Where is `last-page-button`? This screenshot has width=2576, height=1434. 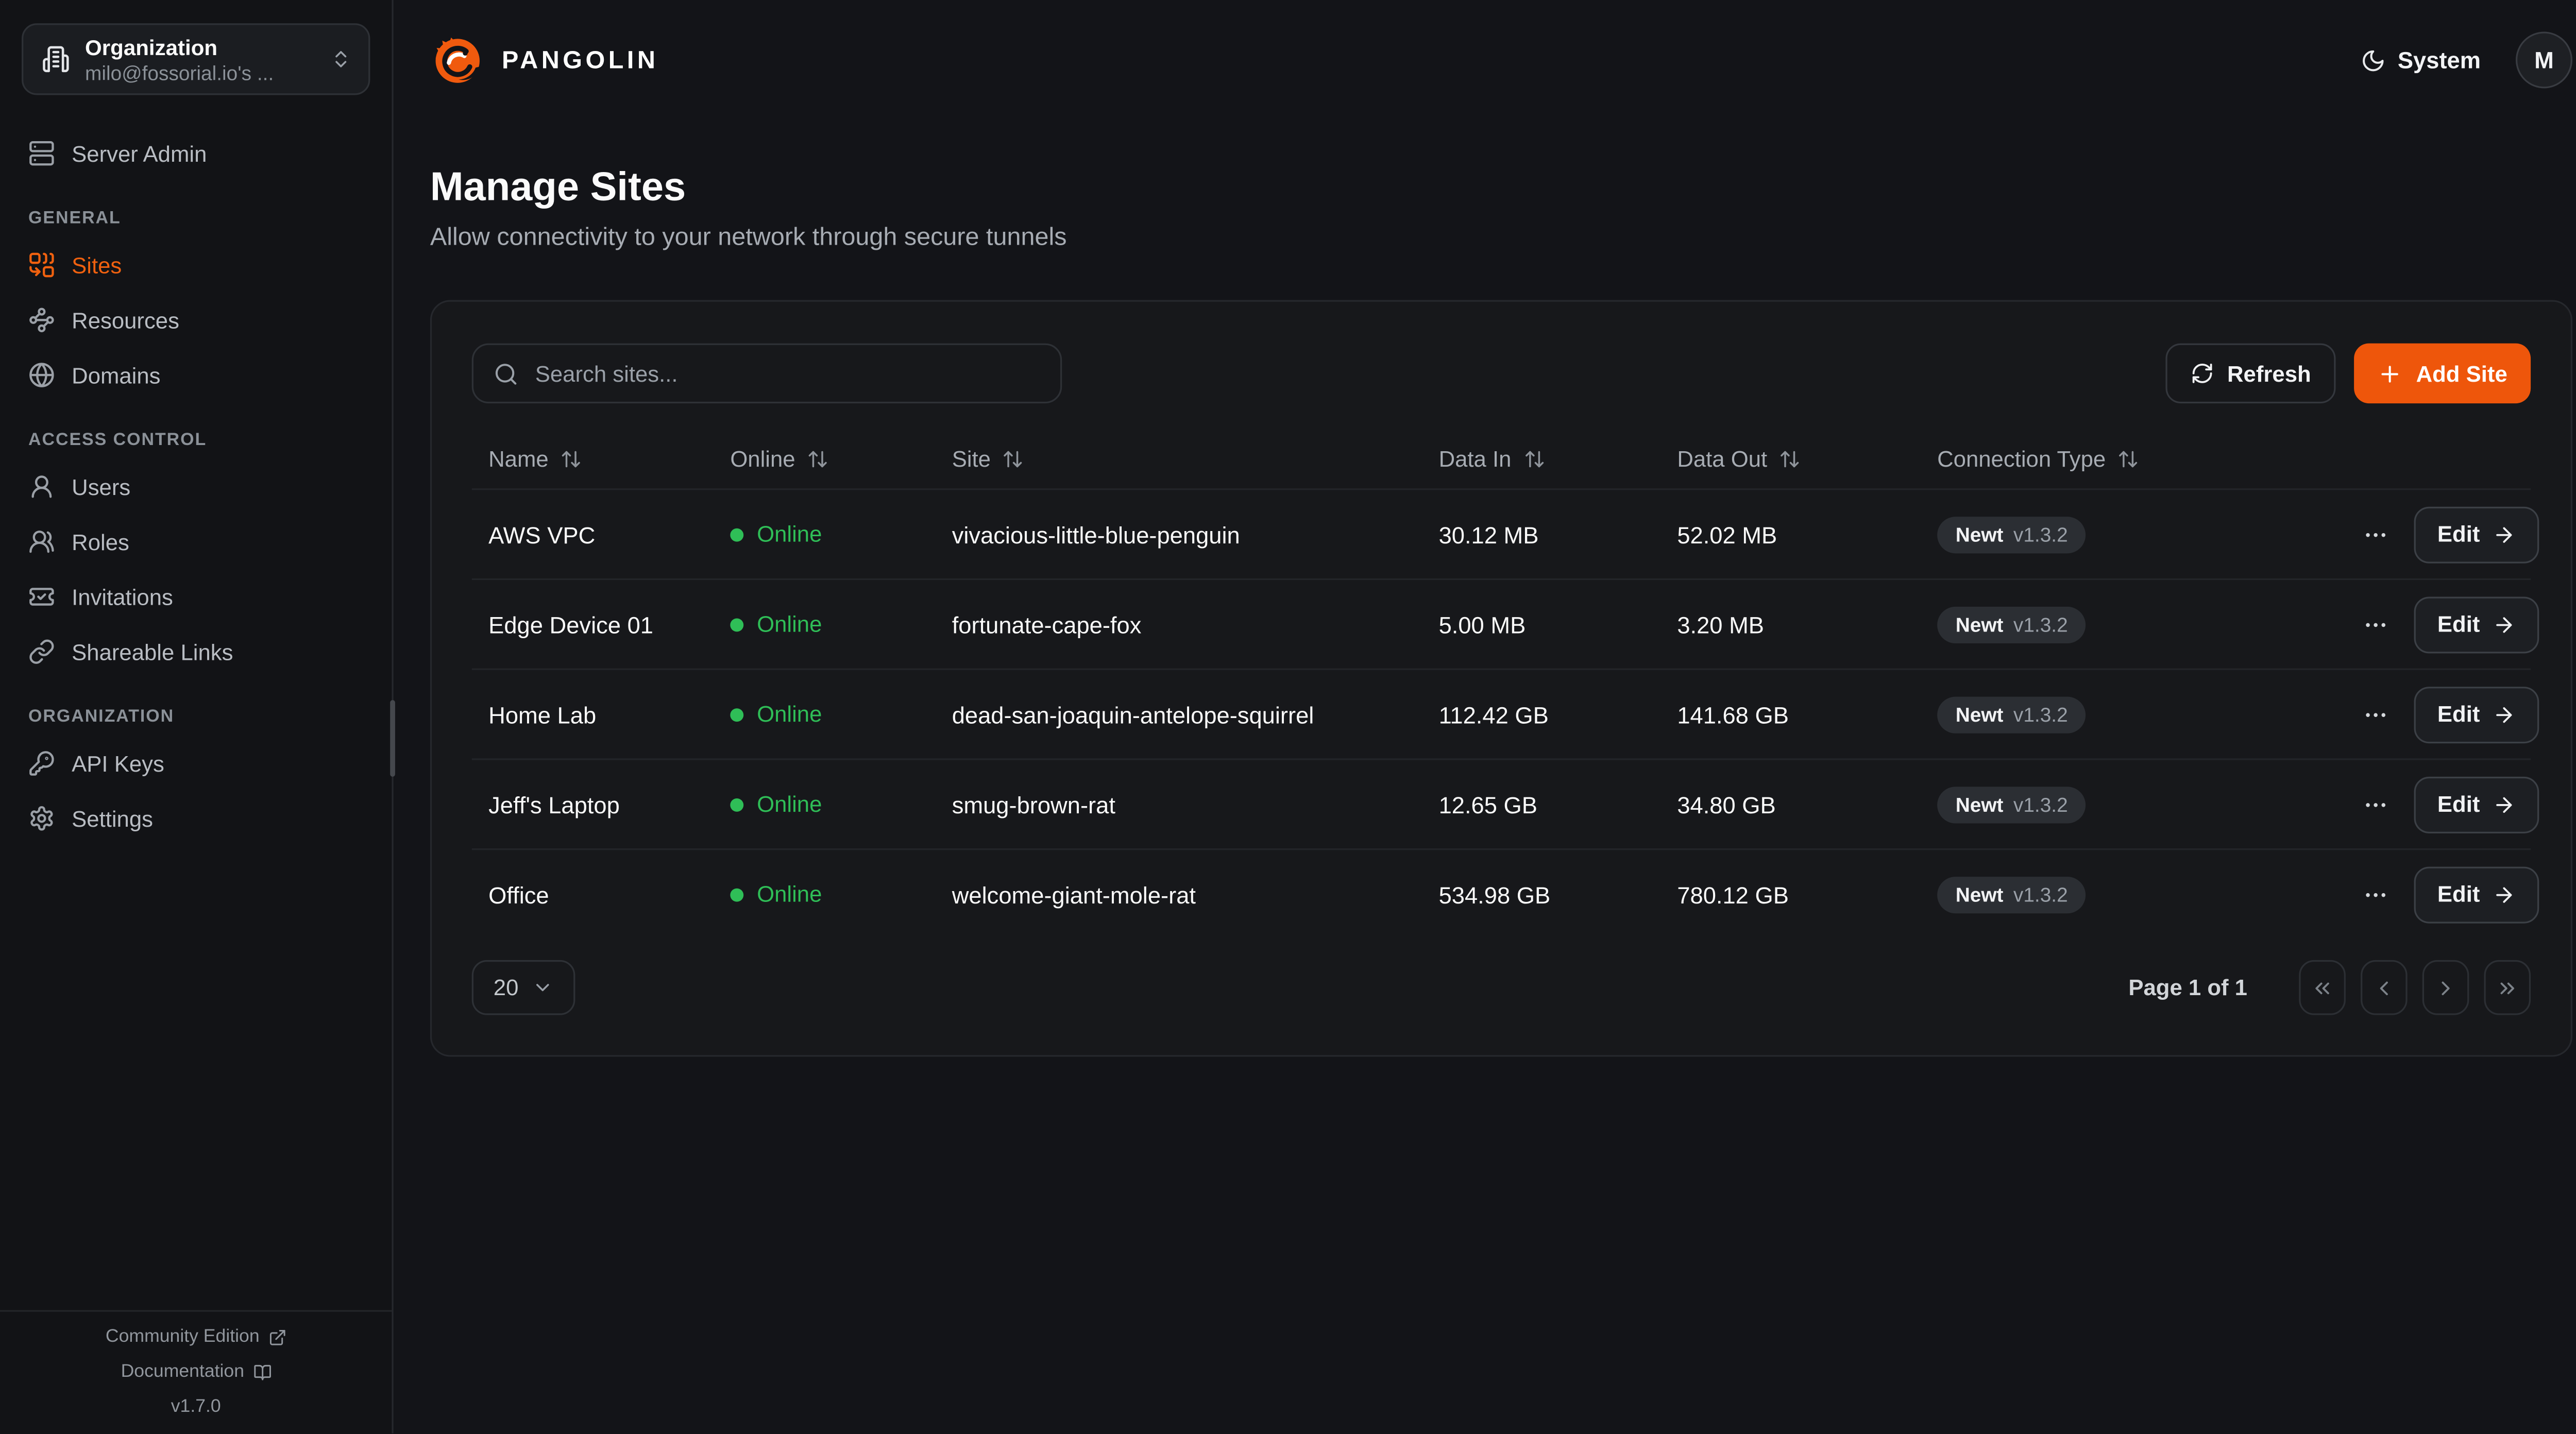
last-page-button is located at coordinates (2508, 987).